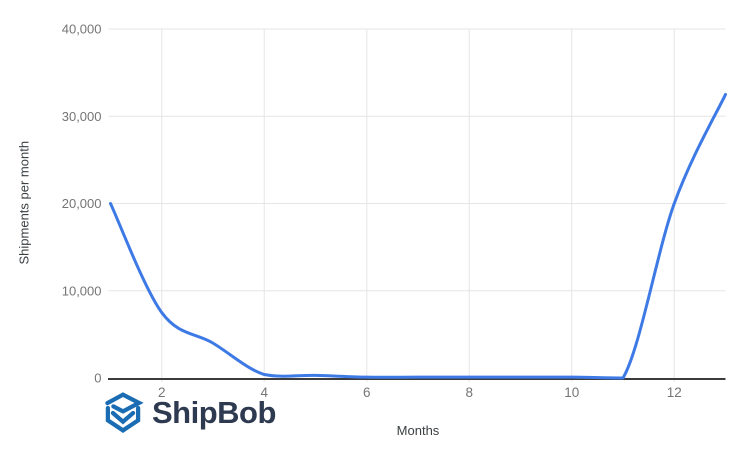  Describe the element at coordinates (367, 392) in the screenshot. I see `x-tick-label: 6` at that location.